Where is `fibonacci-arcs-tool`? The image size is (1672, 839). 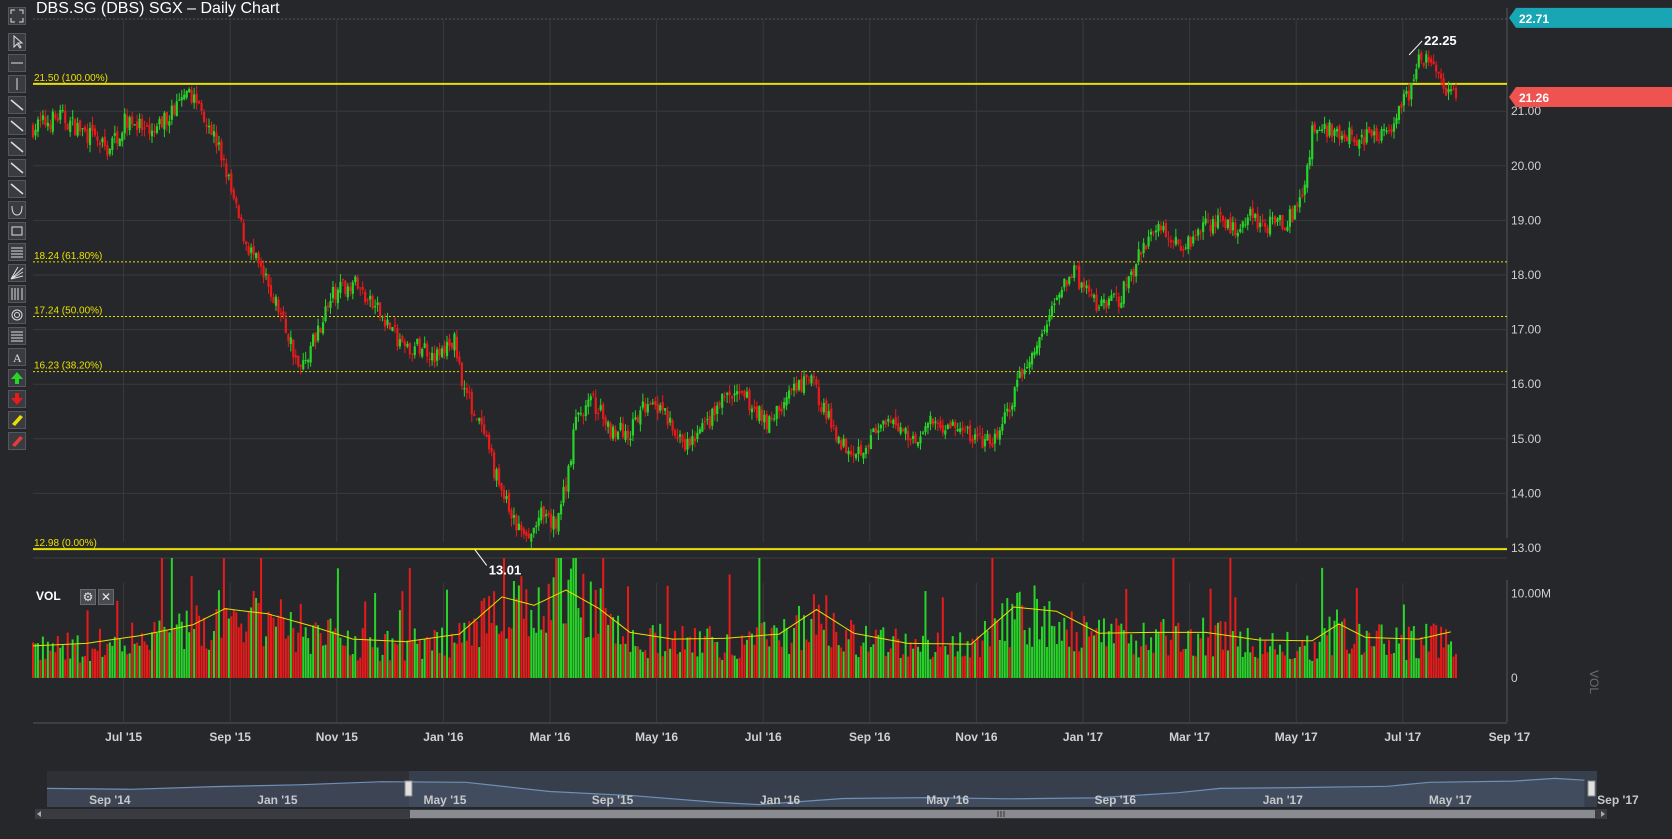
fibonacci-arcs-tool is located at coordinates (17, 336).